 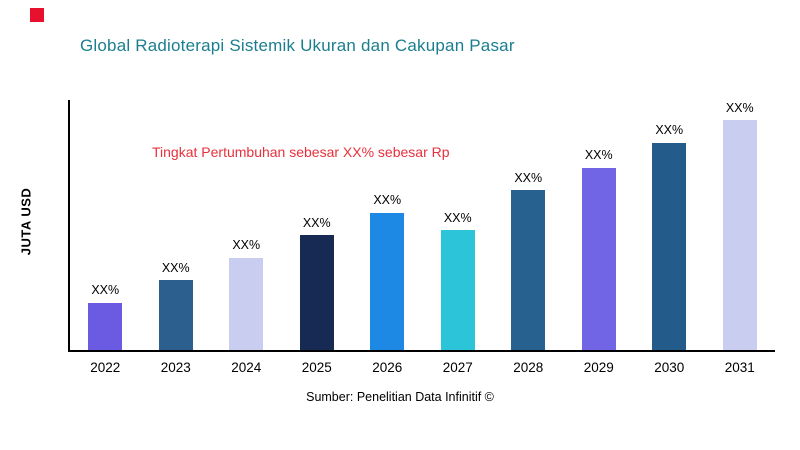 I want to click on bar-column-2023: XX%, so click(x=176, y=225).